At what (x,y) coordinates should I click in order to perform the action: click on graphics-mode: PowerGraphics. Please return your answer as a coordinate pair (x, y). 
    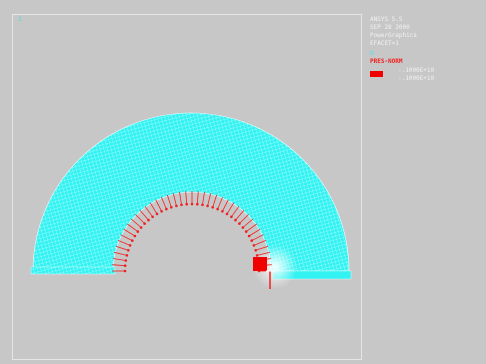
    Looking at the image, I should click on (393, 35).